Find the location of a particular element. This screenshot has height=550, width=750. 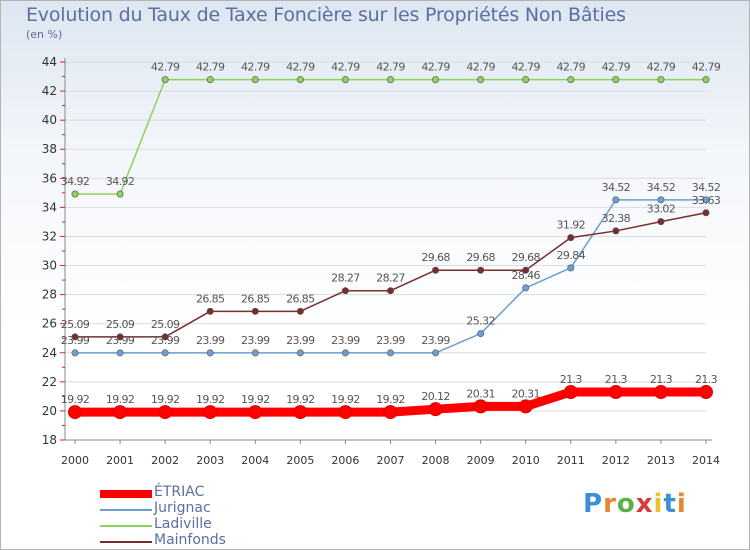

logo-letter: t is located at coordinates (670, 504).